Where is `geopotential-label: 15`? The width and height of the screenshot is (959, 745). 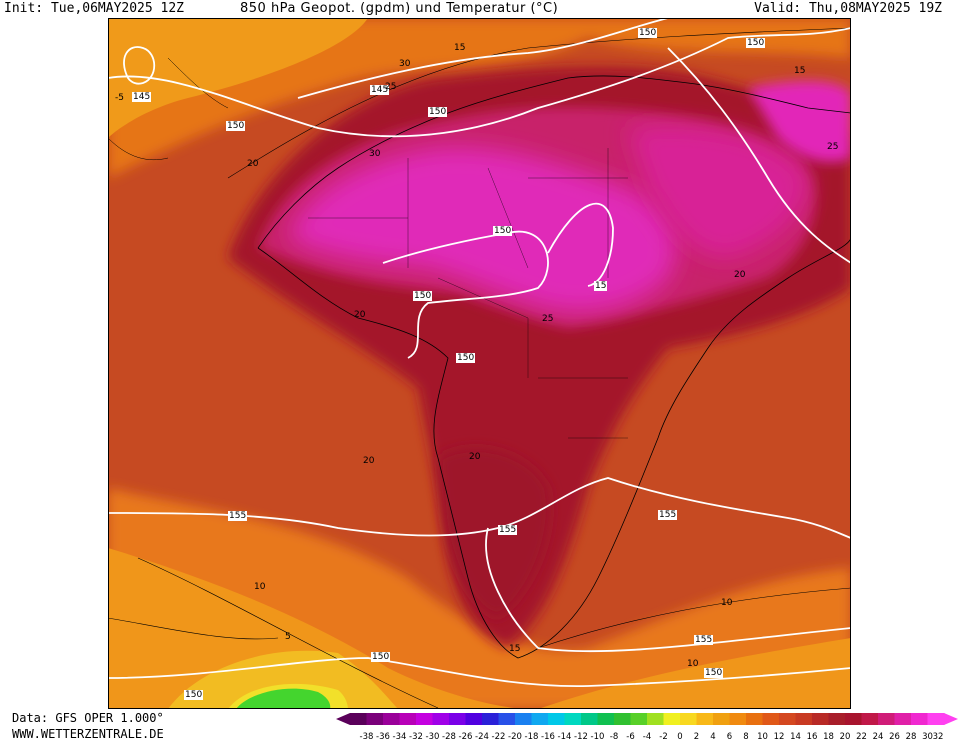
geopotential-label: 15 is located at coordinates (601, 286).